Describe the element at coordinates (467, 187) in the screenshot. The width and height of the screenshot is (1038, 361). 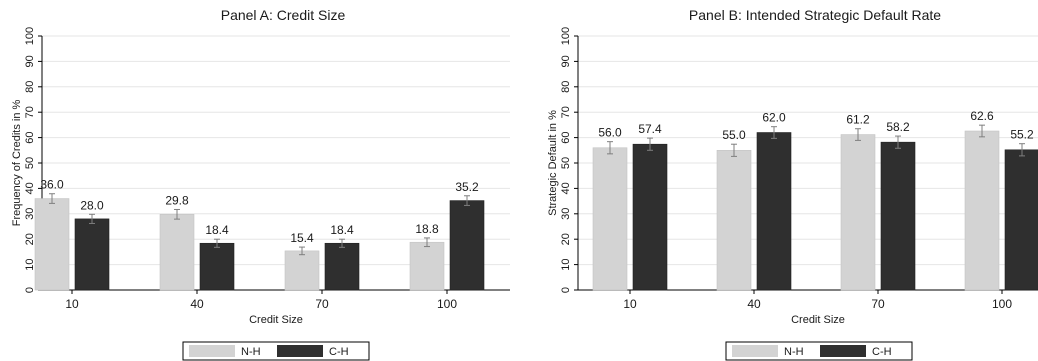
I see `data-label: 35.2` at that location.